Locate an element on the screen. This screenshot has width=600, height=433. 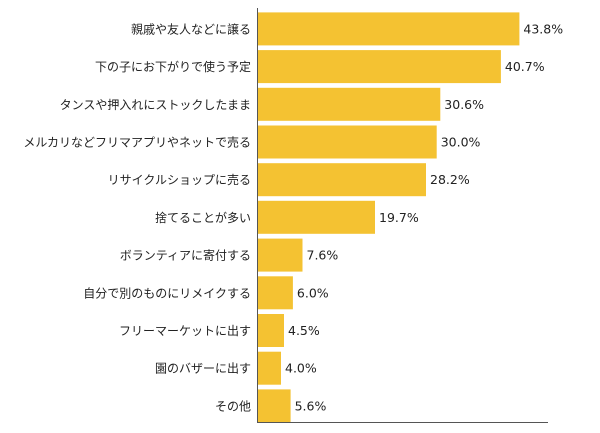
category-label-9: フリーマーケットに出す is located at coordinates (185, 331).